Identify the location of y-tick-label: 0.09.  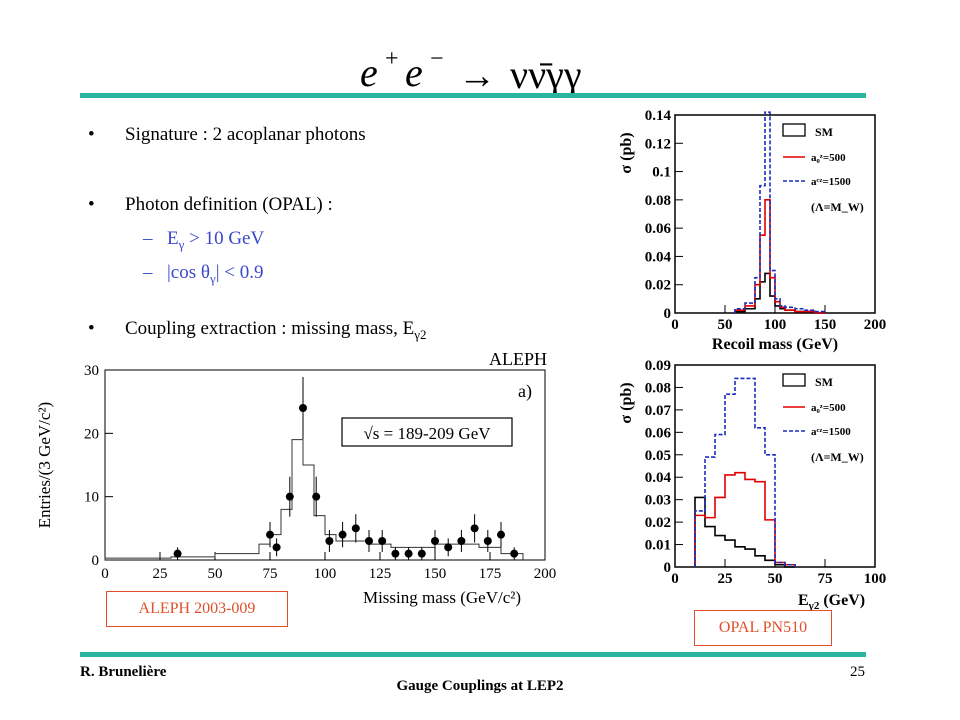
(658, 366).